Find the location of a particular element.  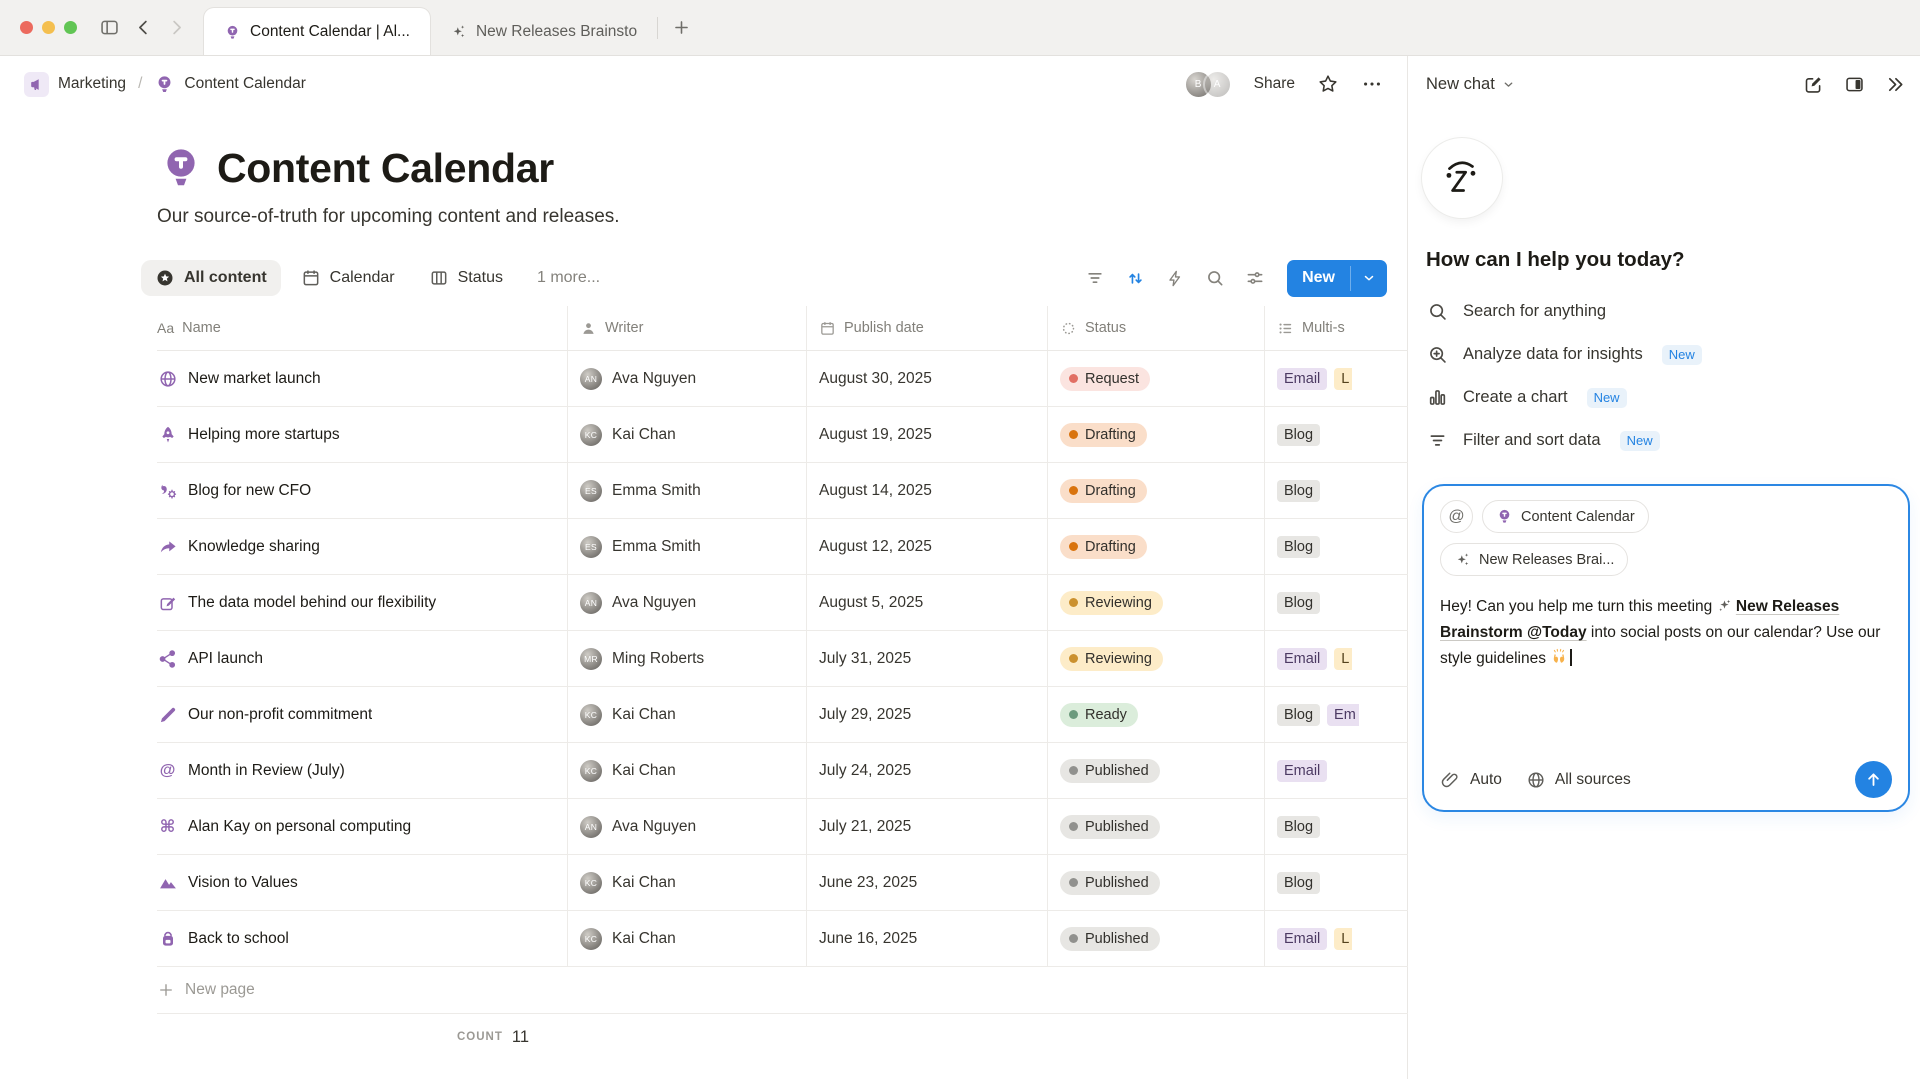

view-tab-status: Status is located at coordinates (466, 278).